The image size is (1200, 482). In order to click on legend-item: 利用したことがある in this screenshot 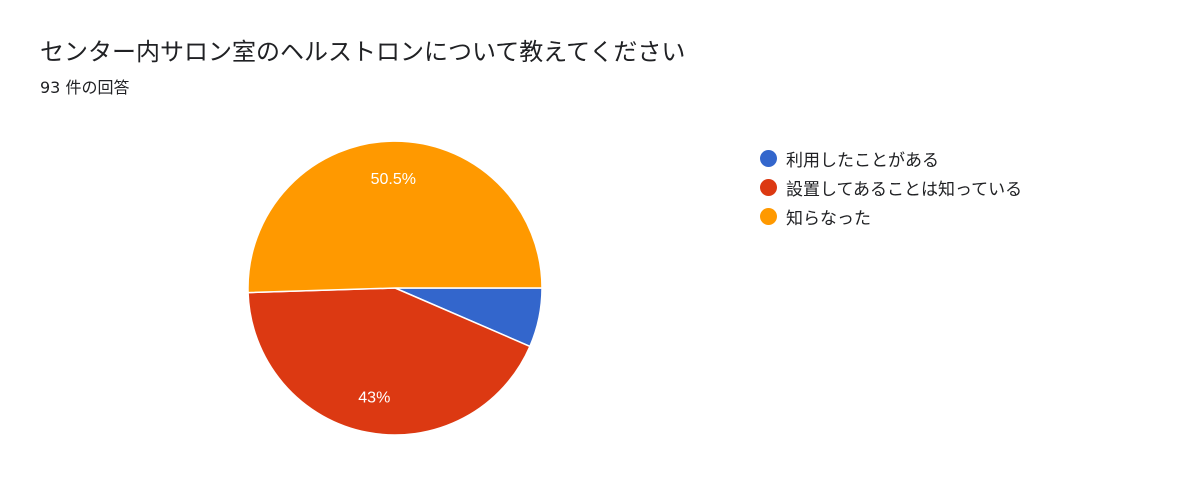, I will do `click(891, 158)`.